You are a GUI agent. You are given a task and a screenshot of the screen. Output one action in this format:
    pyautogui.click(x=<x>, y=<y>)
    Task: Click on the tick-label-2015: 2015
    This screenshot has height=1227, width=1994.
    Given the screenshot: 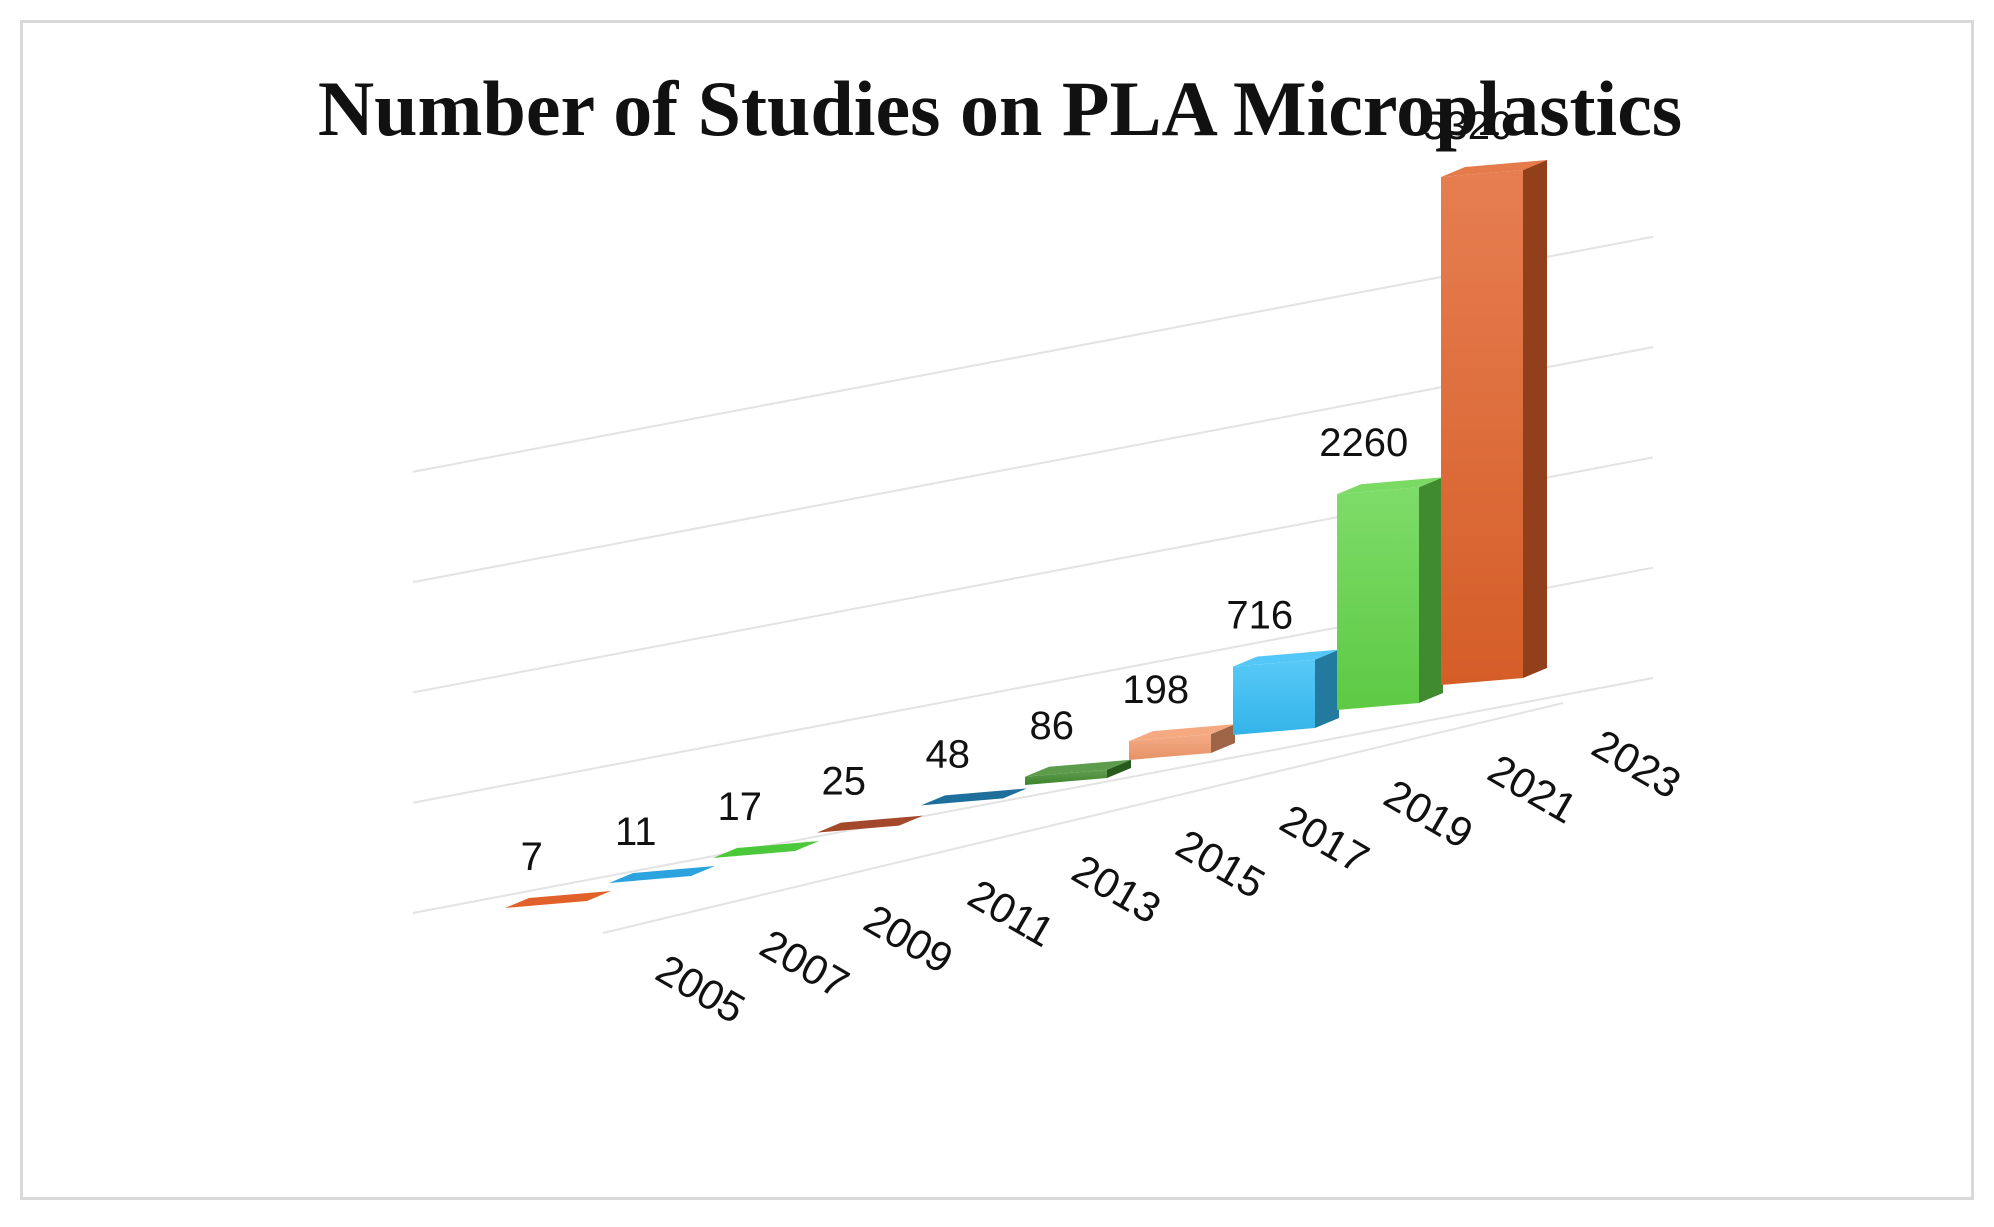 What is the action you would take?
    pyautogui.click(x=1221, y=863)
    